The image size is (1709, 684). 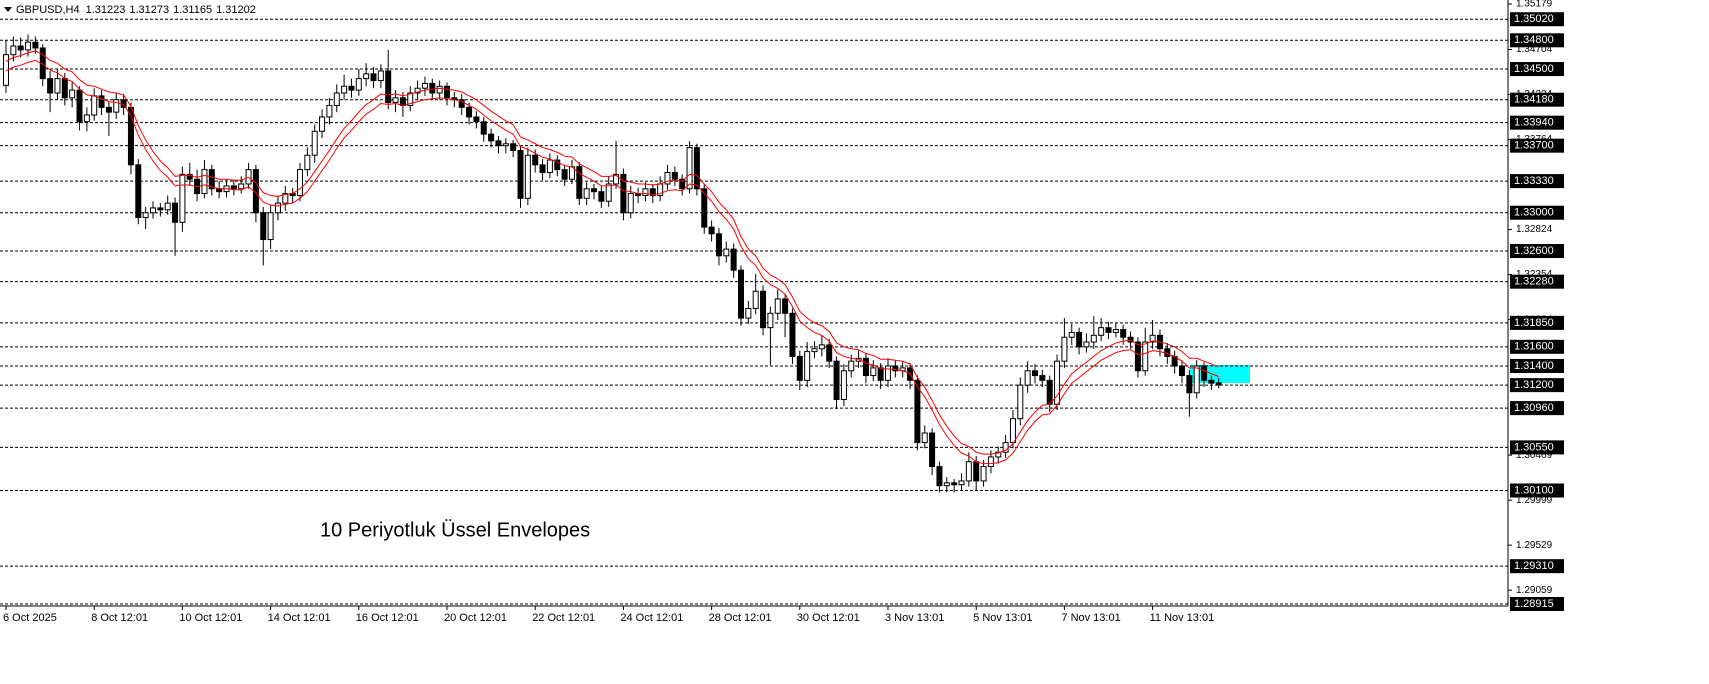 I want to click on level-label: 1.33700, so click(x=1534, y=146).